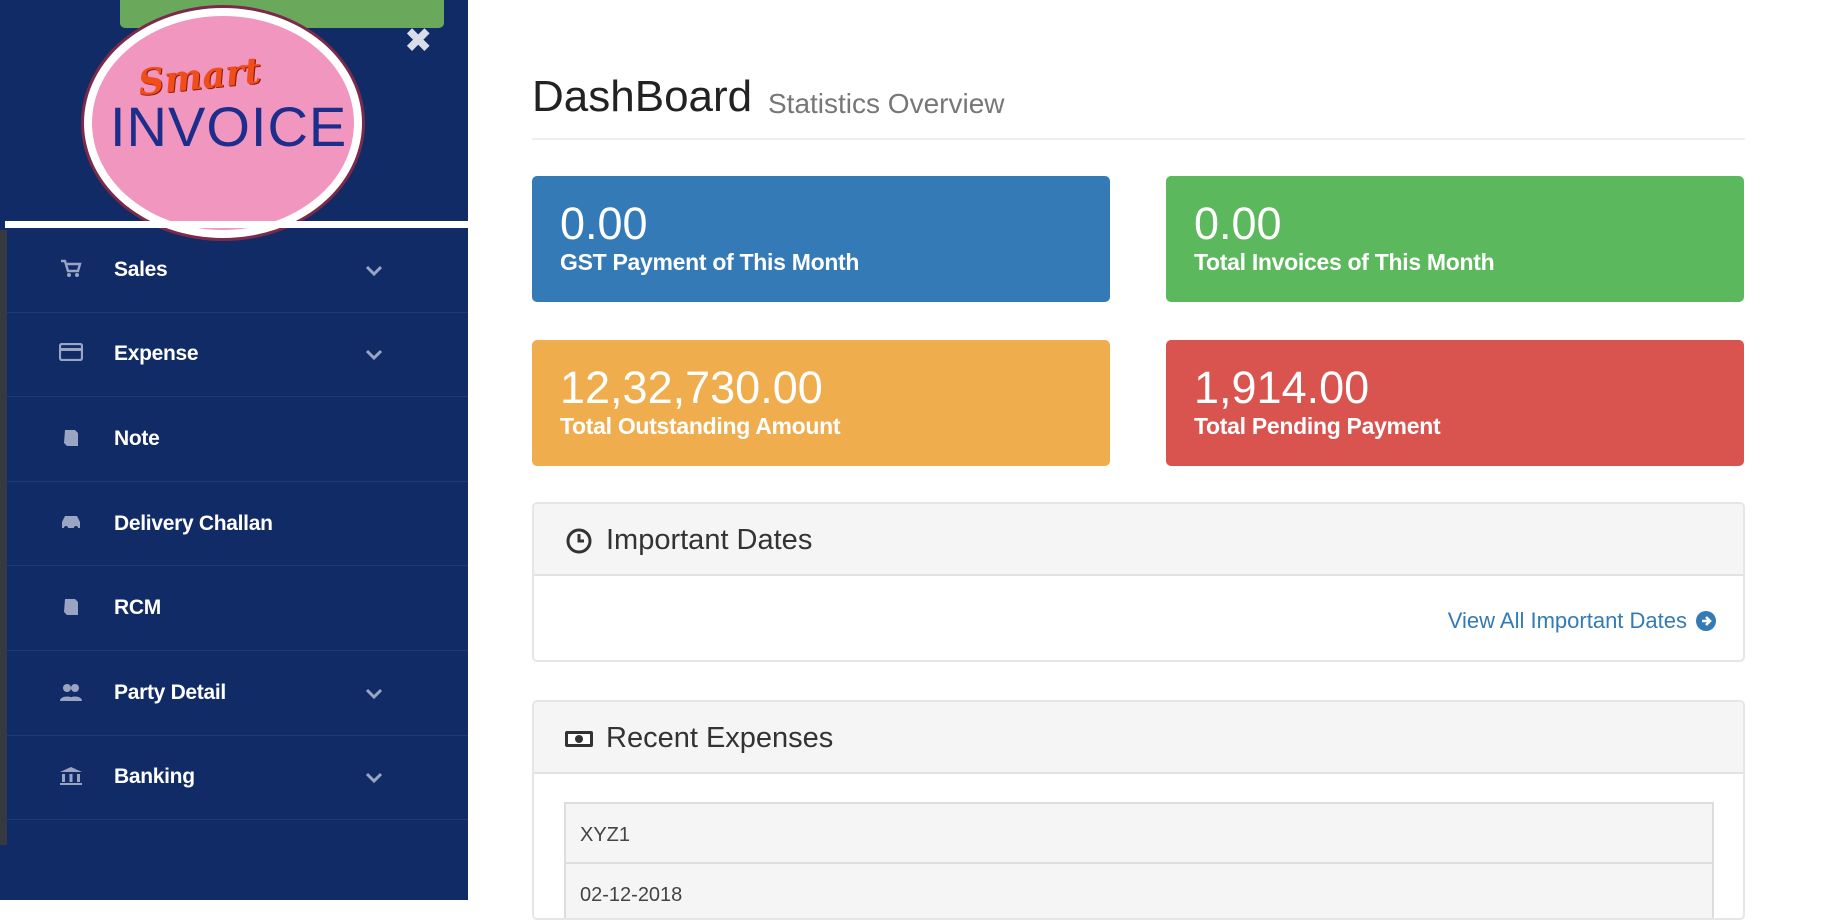  Describe the element at coordinates (418, 41) in the screenshot. I see `close-icon: ✖` at that location.